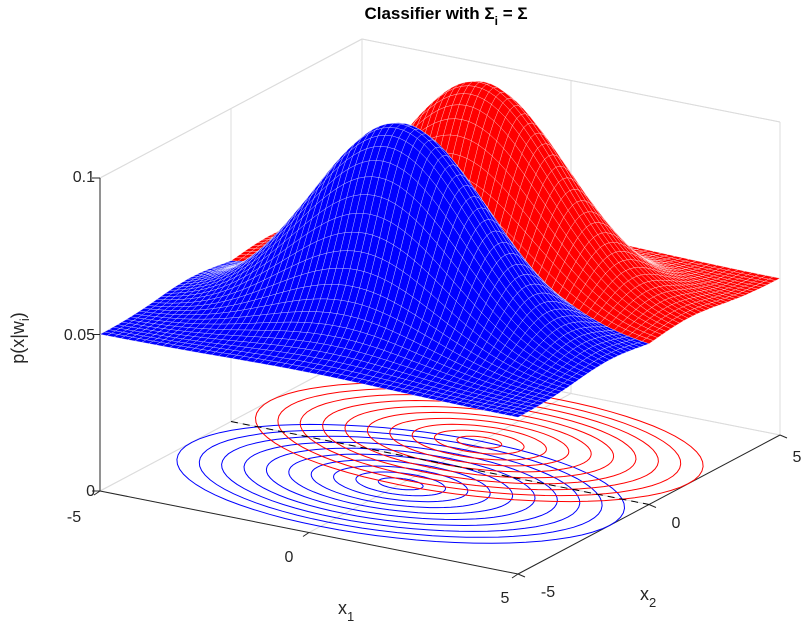 The height and width of the screenshot is (626, 811). What do you see at coordinates (797, 457) in the screenshot?
I see `y-tick-label: 5` at bounding box center [797, 457].